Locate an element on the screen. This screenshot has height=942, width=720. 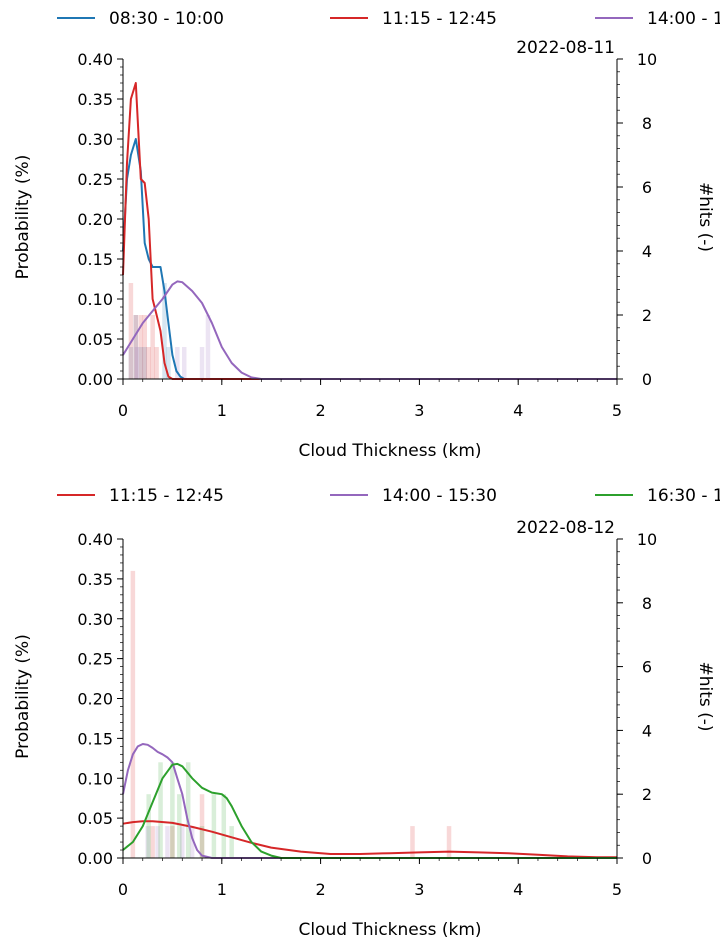
date-label: 2022-08-11 is located at coordinates (565, 48).